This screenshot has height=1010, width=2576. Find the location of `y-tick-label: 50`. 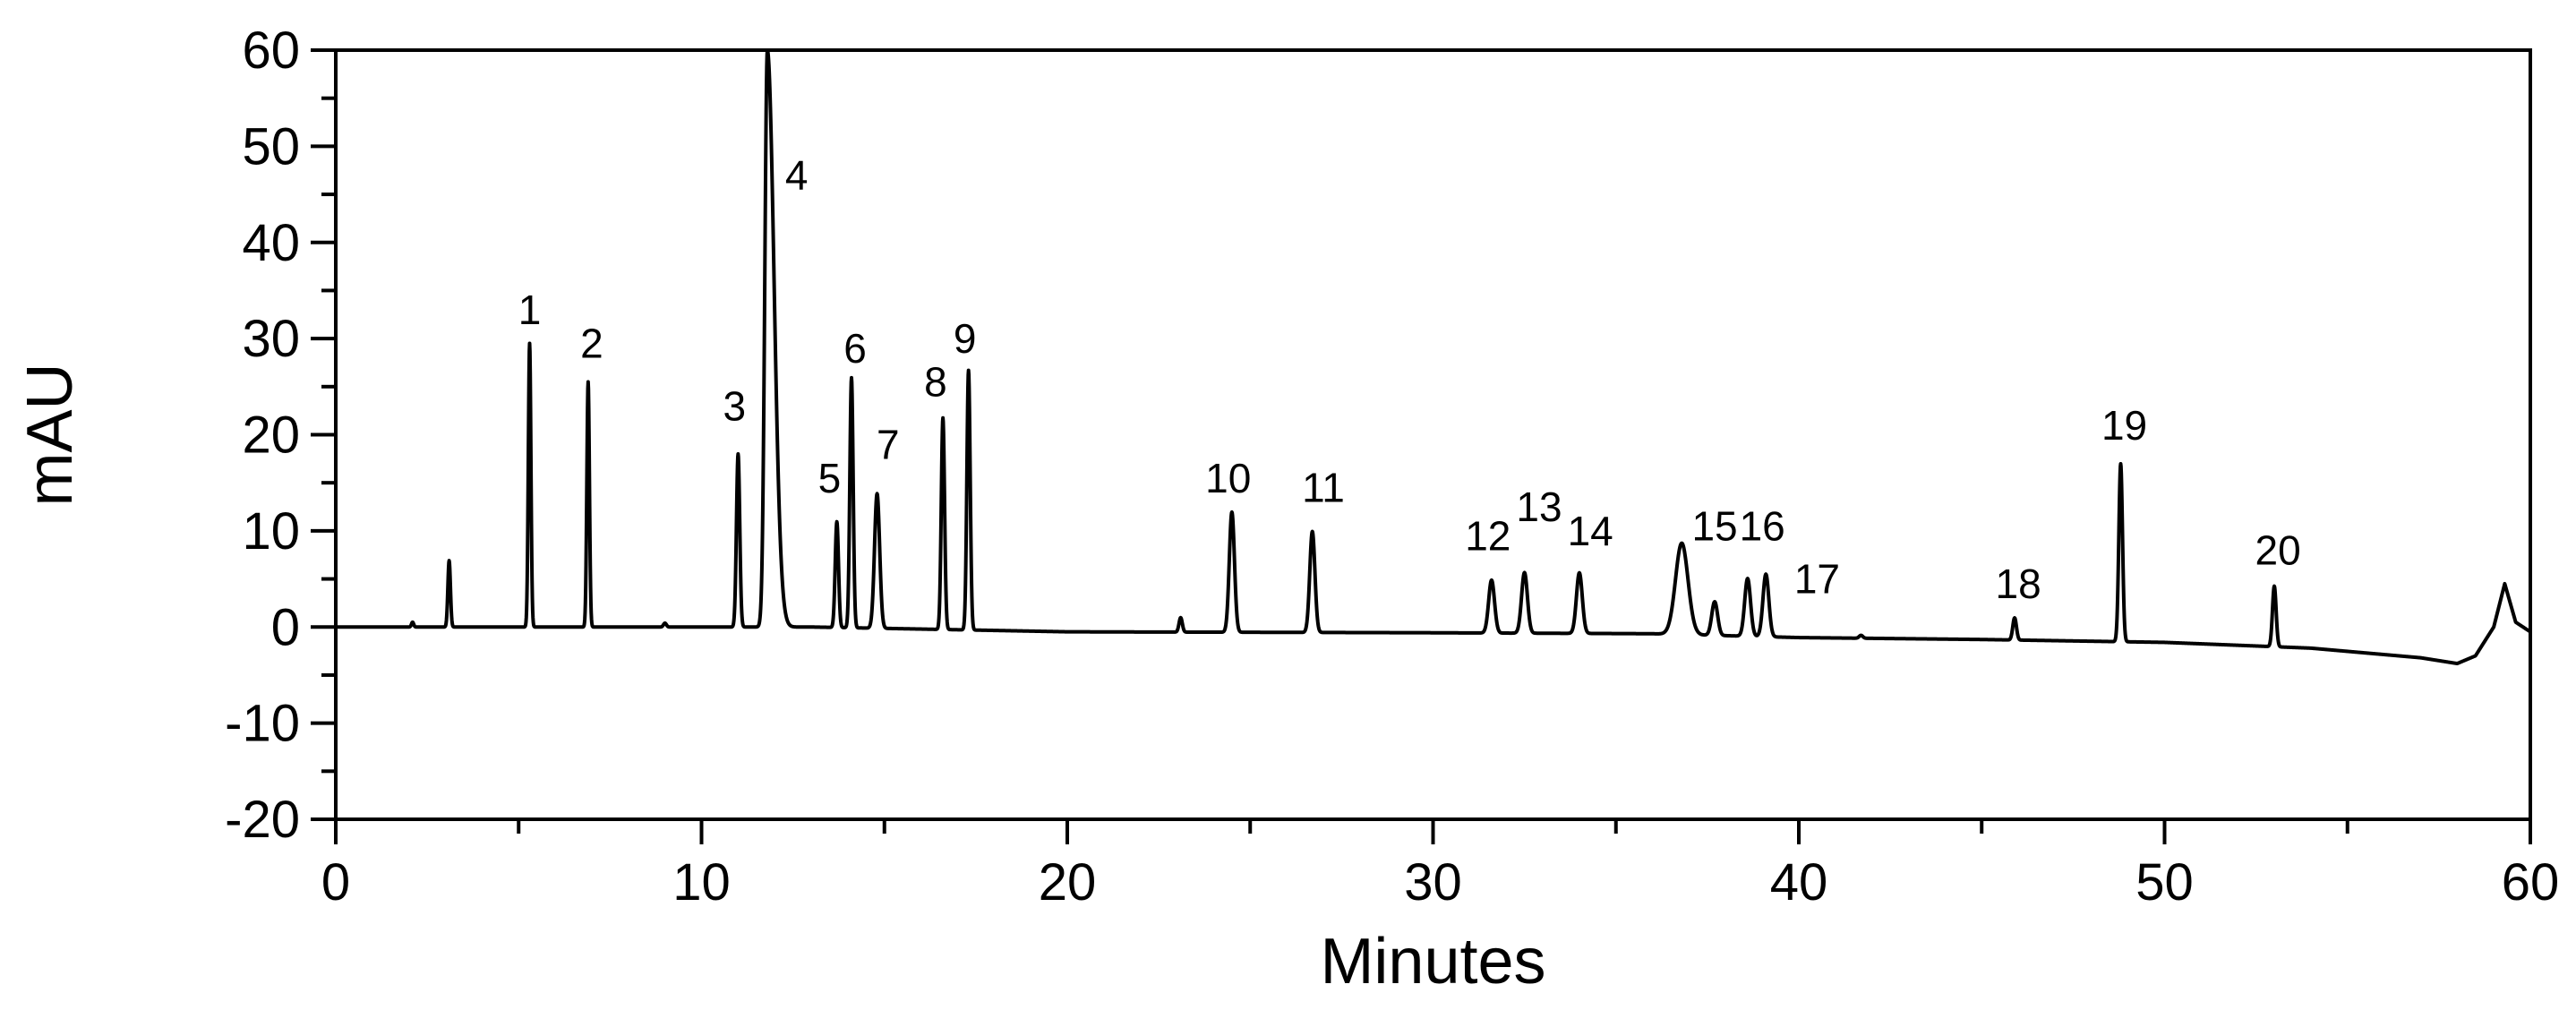

y-tick-label: 50 is located at coordinates (271, 146).